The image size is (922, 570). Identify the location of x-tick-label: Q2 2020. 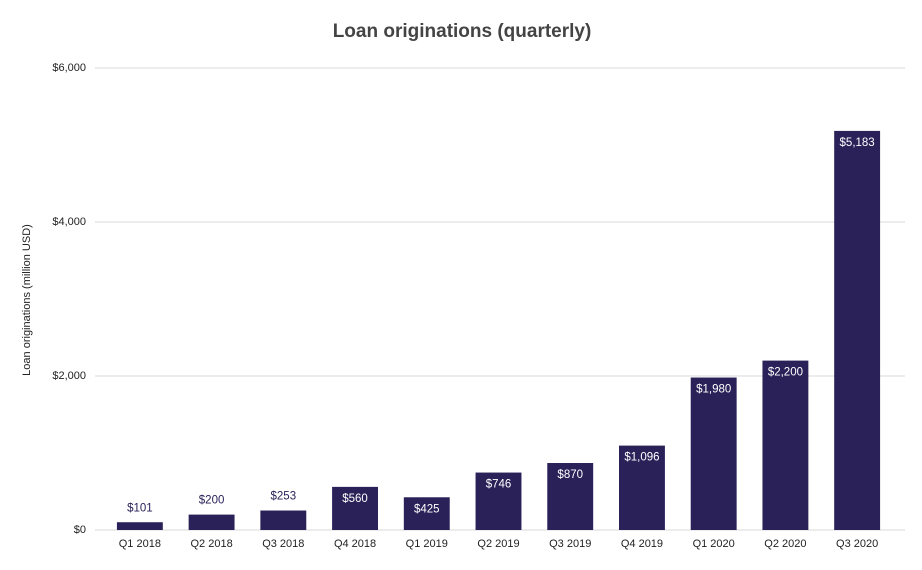
(785, 544).